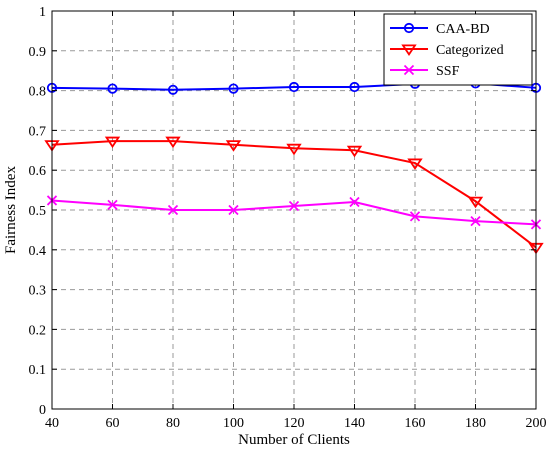 This screenshot has width=550, height=452. I want to click on legend-marker-ssf-stroke, so click(409, 70).